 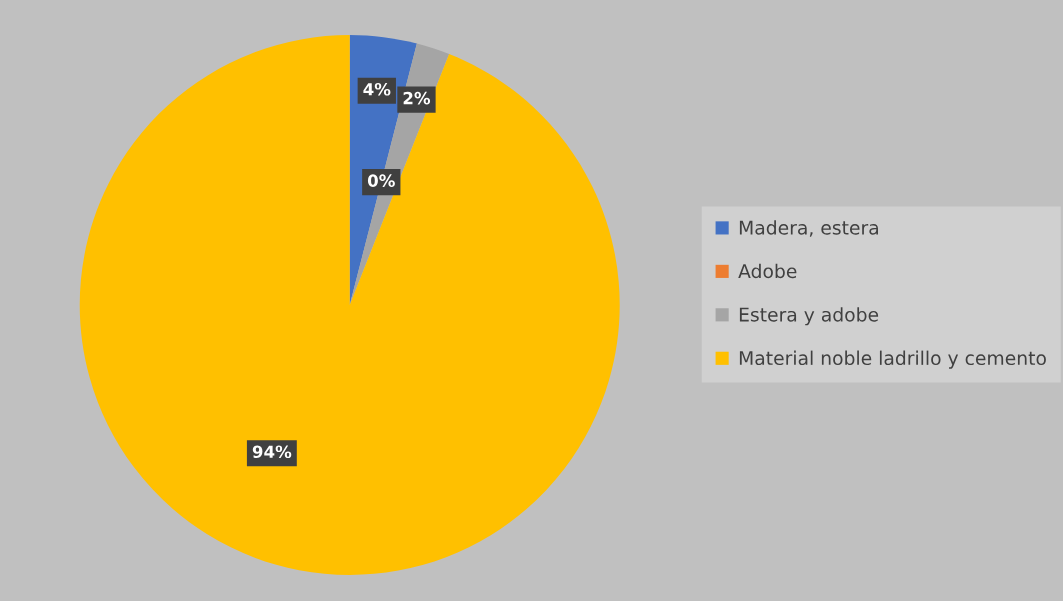 What do you see at coordinates (767, 271) in the screenshot?
I see `legend-label: Adobe` at bounding box center [767, 271].